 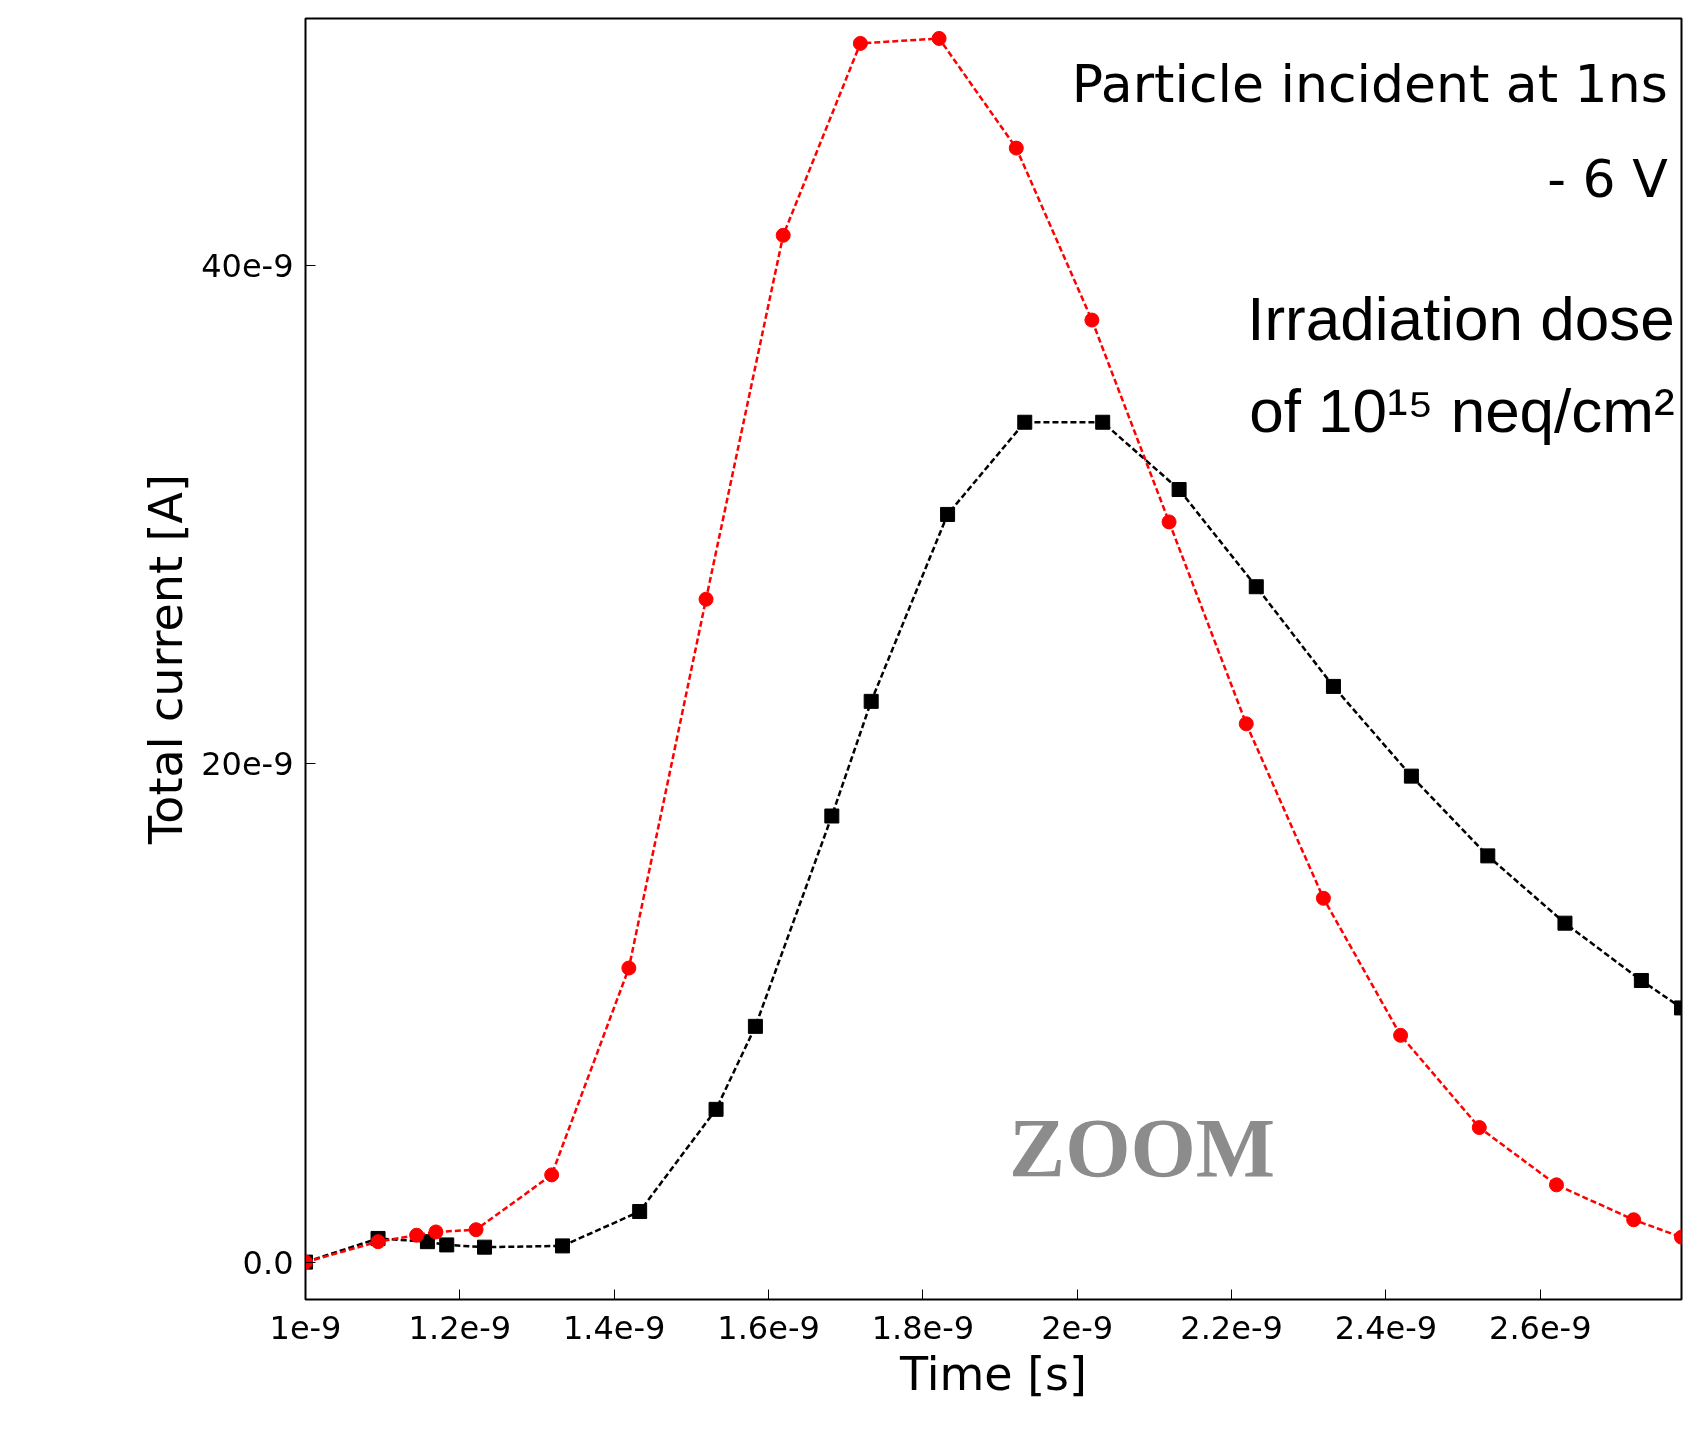 I want to click on x-tick-label: 1.4e-9, so click(x=614, y=1327).